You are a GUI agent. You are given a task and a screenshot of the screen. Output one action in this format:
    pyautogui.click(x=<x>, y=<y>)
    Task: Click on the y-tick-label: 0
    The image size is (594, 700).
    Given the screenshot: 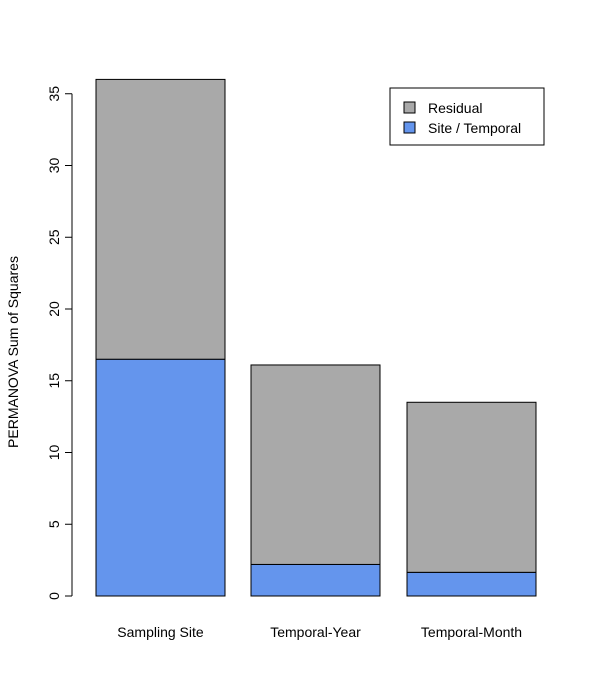 What is the action you would take?
    pyautogui.click(x=54, y=596)
    